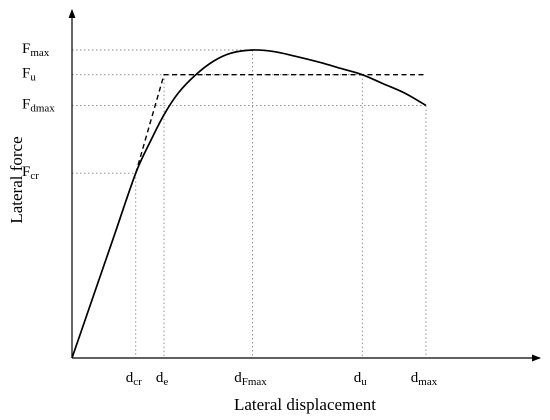  What do you see at coordinates (42, 108) in the screenshot?
I see `y-tick-sub: dmax` at bounding box center [42, 108].